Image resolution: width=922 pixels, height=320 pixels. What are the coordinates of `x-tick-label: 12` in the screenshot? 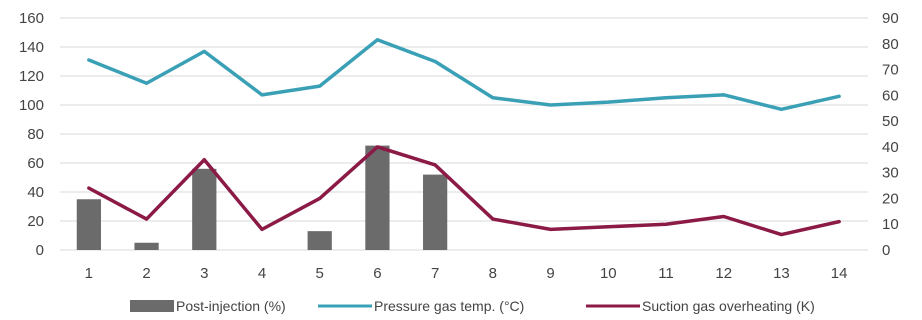 It's located at (723, 273).